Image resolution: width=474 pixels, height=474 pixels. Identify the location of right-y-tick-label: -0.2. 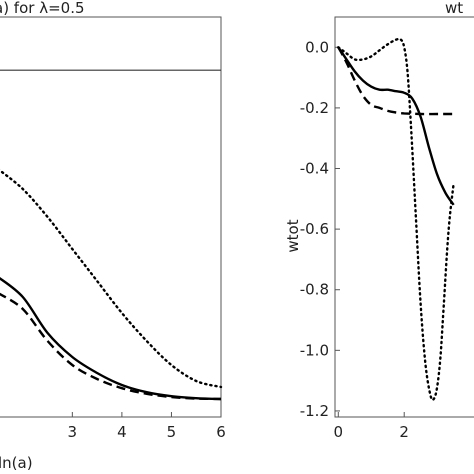
(314, 108).